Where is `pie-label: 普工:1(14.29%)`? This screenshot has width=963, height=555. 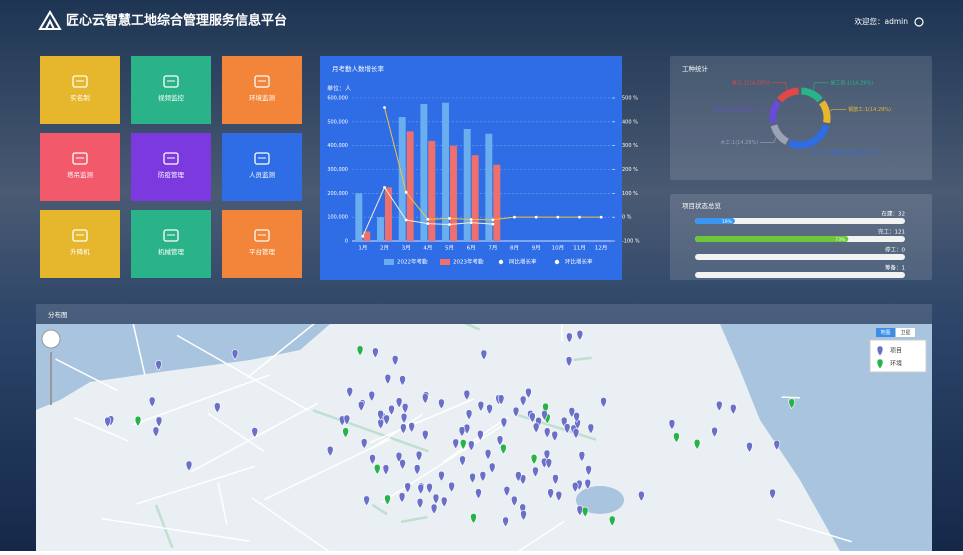
pie-label: 普工:1(14.29%) is located at coordinates (751, 82).